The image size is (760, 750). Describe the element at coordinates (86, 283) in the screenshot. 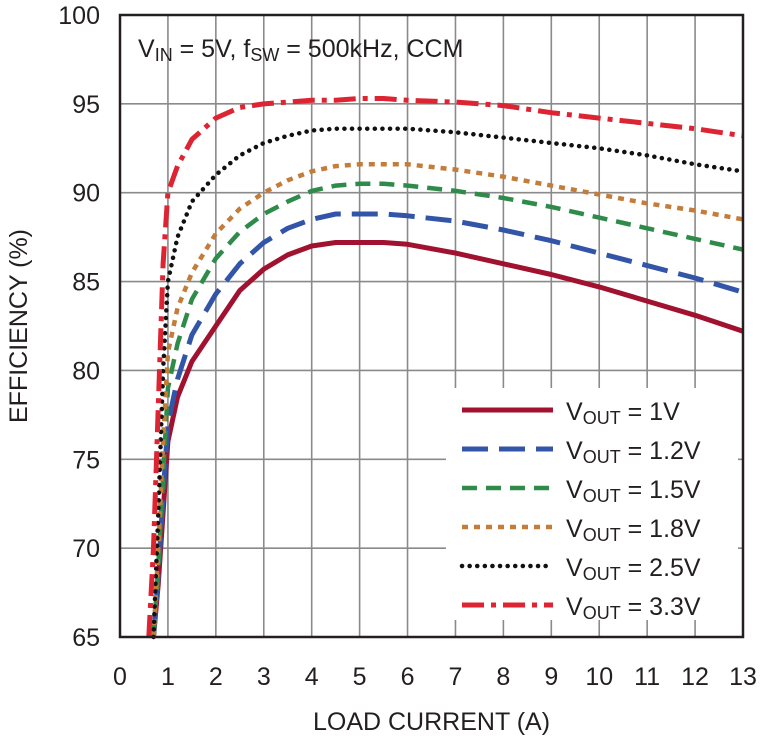

I see `y-tick-label: 85` at that location.